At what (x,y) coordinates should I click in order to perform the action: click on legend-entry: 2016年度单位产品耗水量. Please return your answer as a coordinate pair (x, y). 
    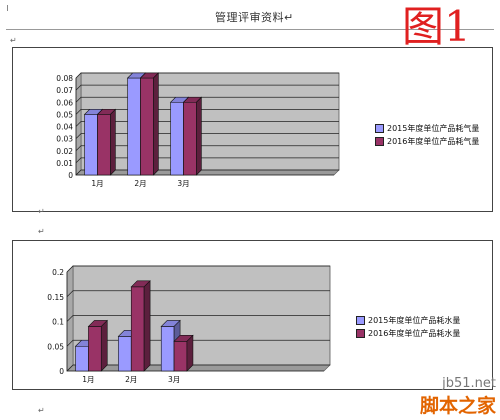
    Looking at the image, I should click on (408, 333).